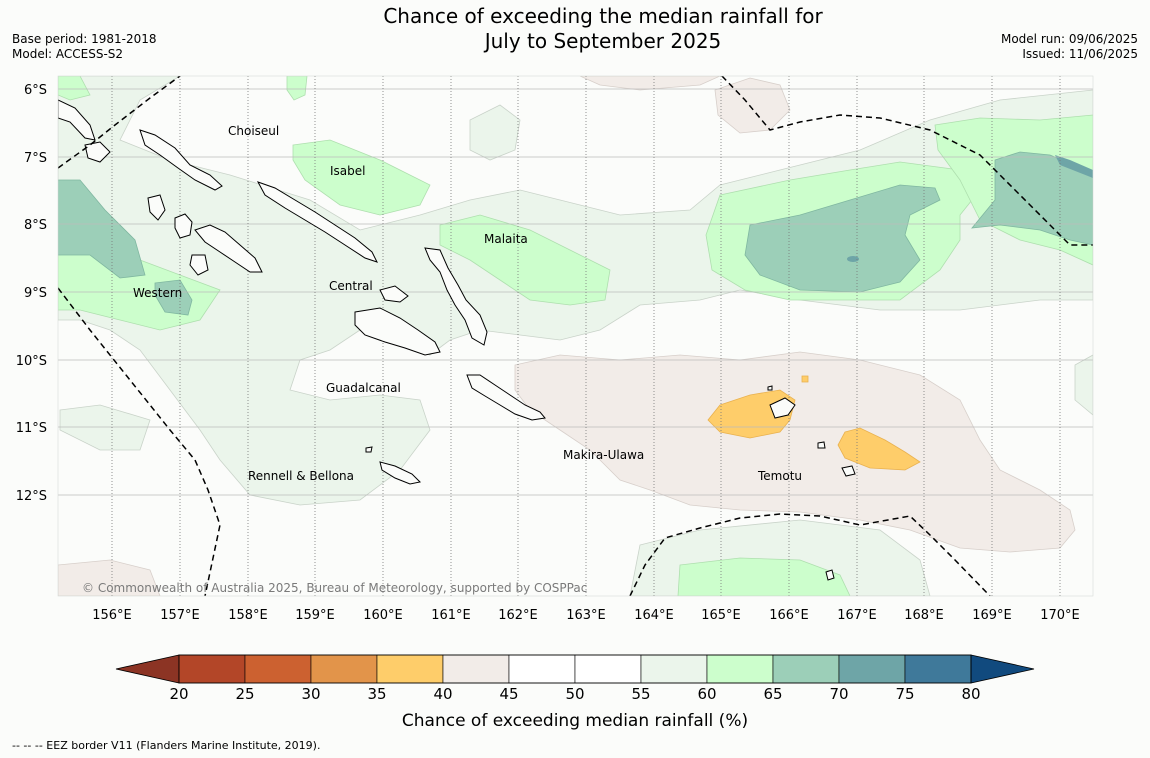 The width and height of the screenshot is (1150, 758). What do you see at coordinates (924, 615) in the screenshot?
I see `lon-label: 168°E` at bounding box center [924, 615].